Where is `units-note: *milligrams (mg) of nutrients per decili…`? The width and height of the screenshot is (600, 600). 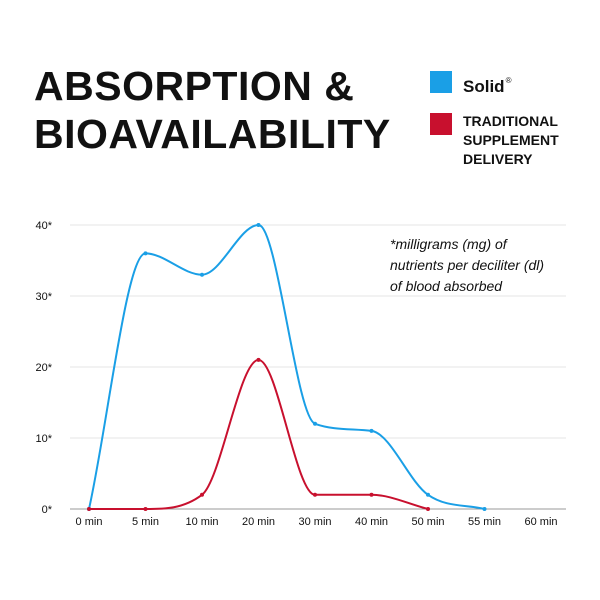 units-note: *milligrams (mg) of nutrients per decili… is located at coordinates (490, 265).